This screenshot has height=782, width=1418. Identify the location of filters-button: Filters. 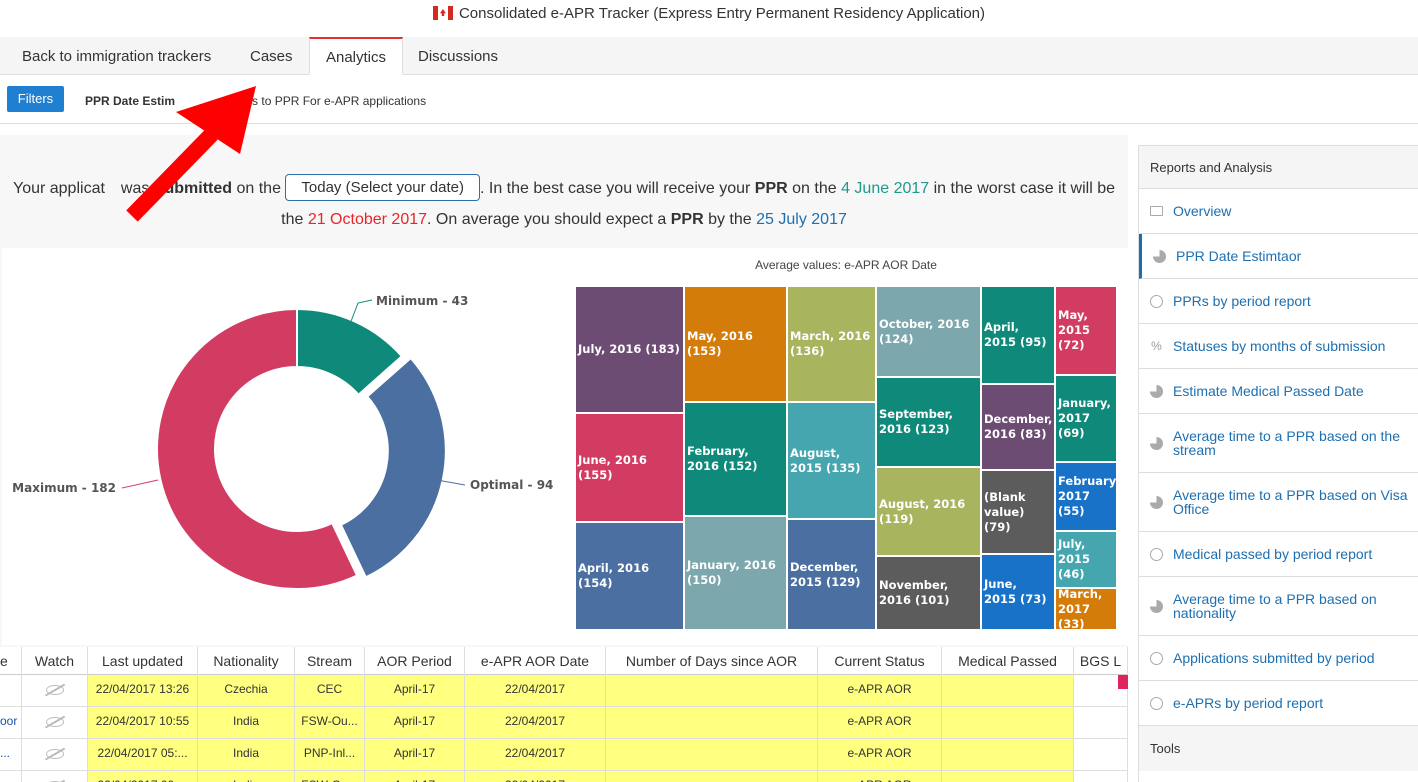
(35, 99).